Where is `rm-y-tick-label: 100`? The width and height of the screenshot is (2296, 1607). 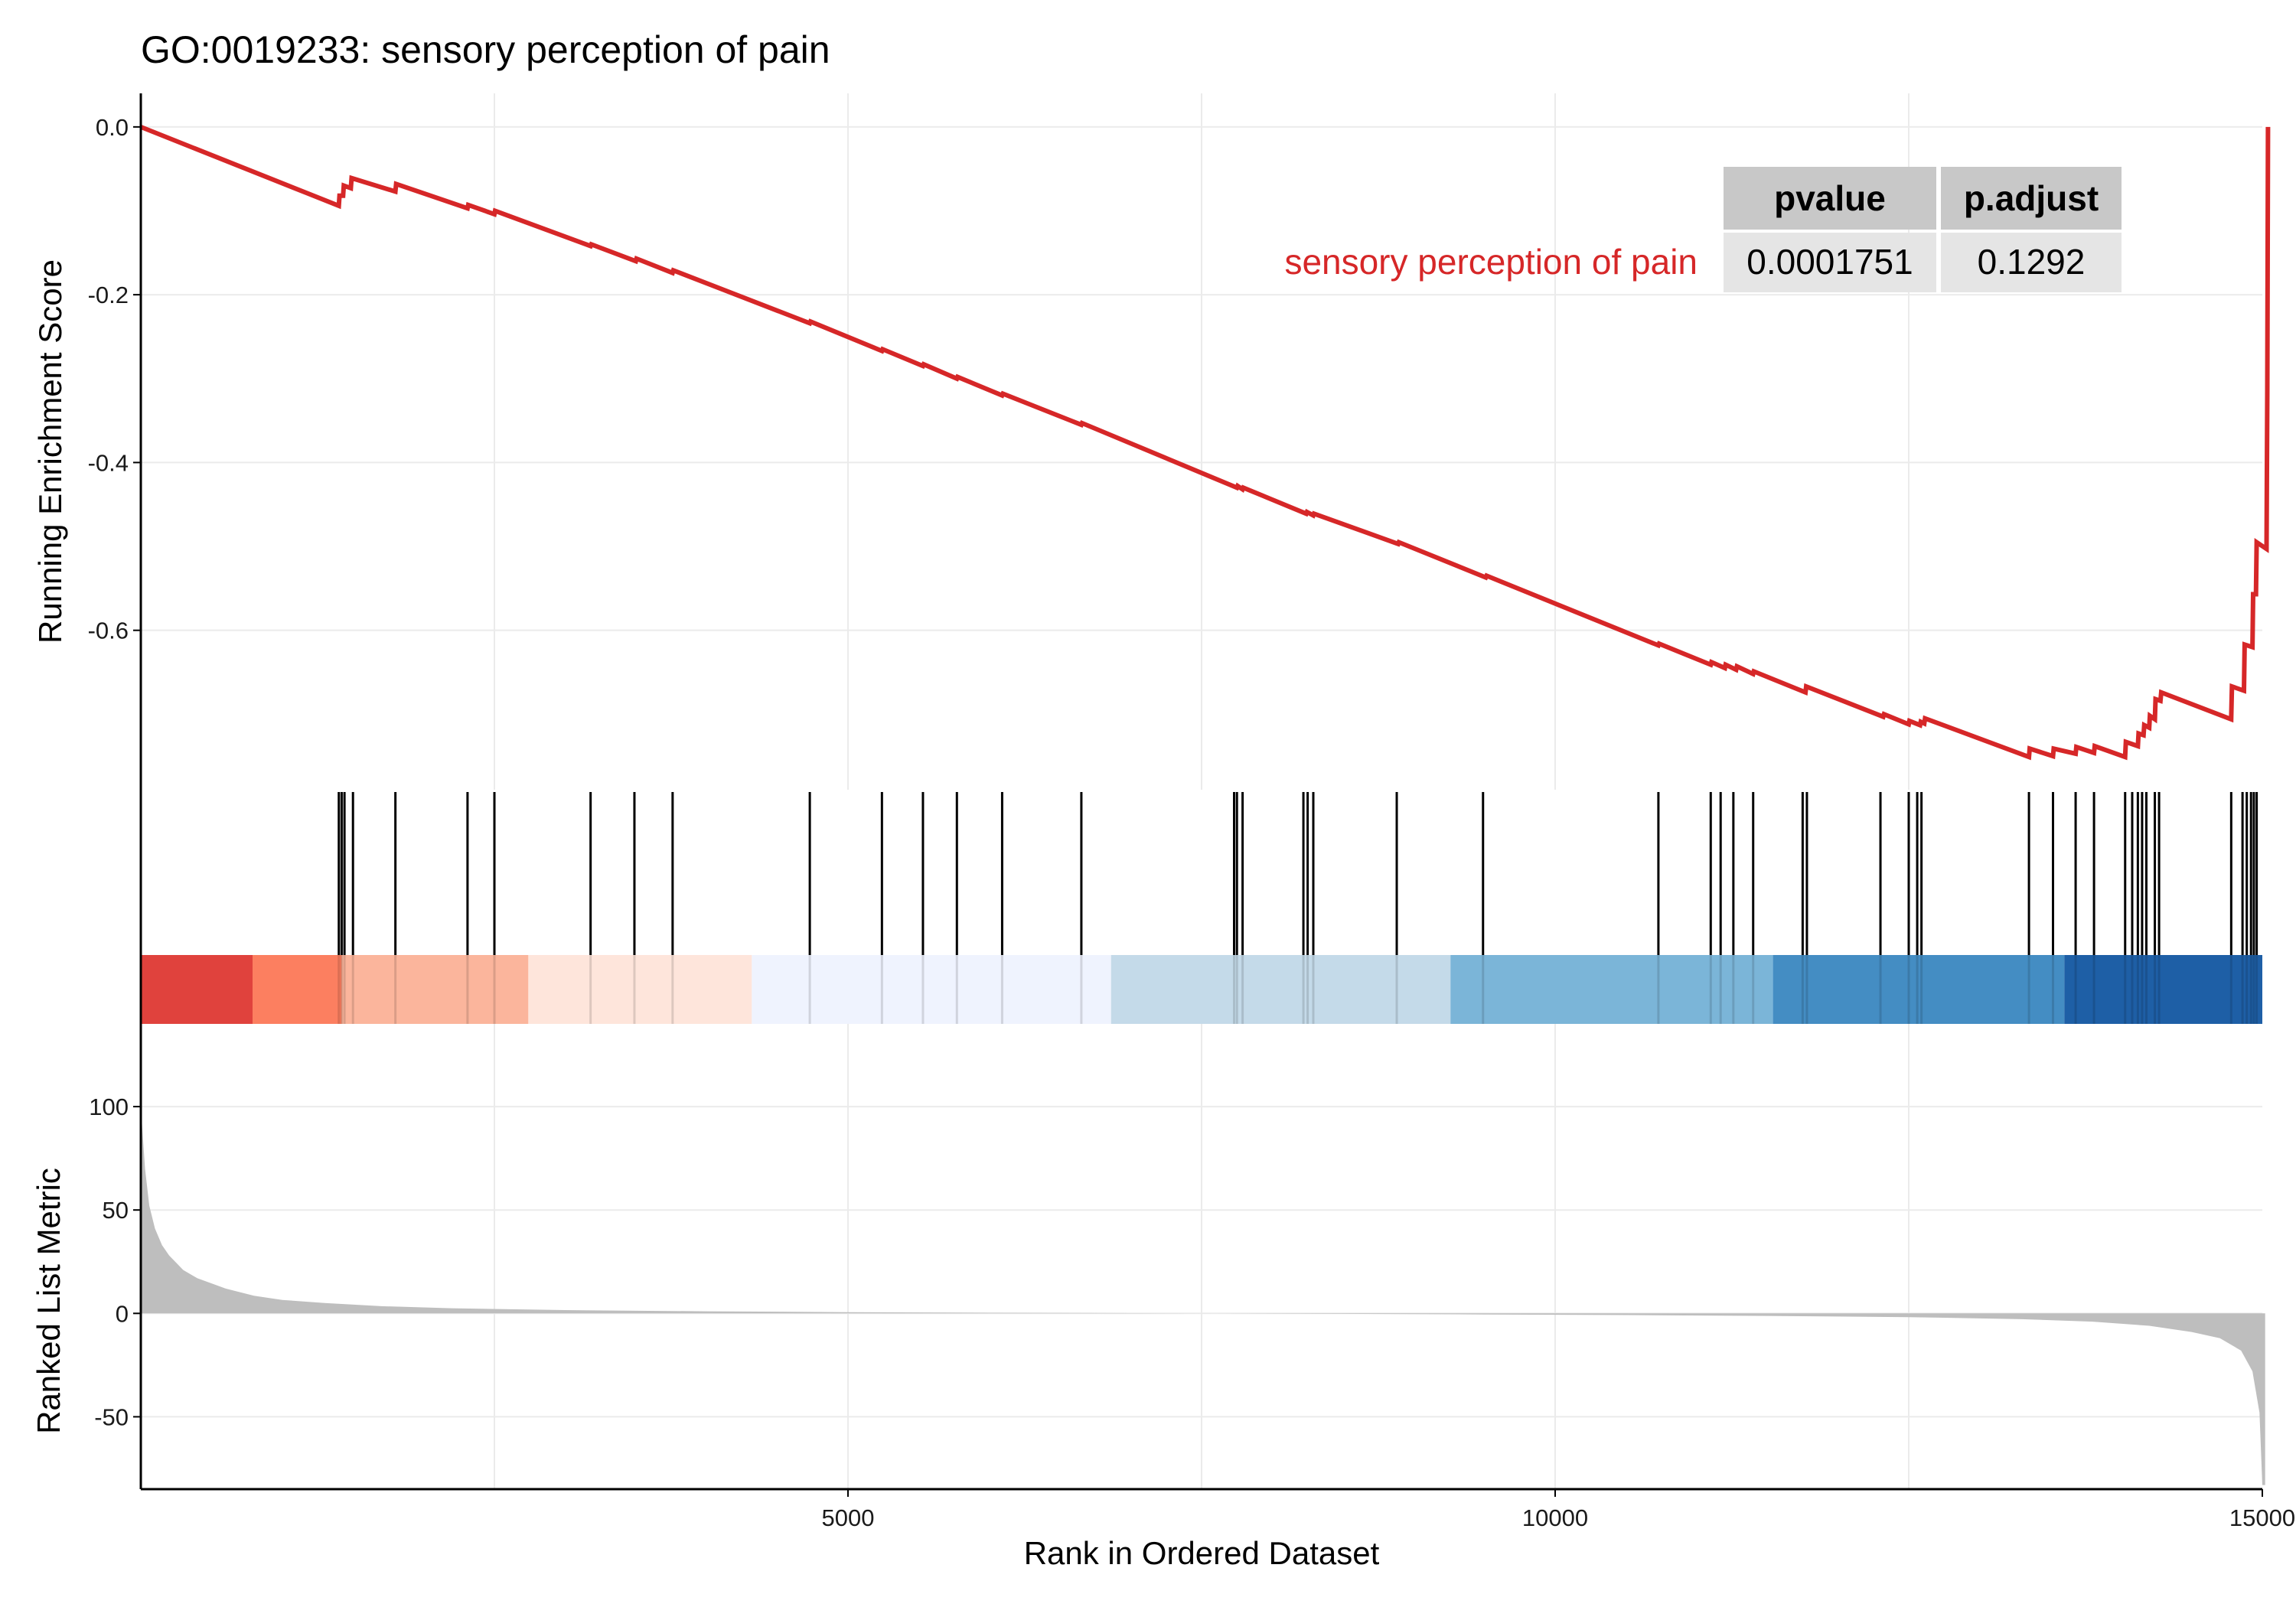 rm-y-tick-label: 100 is located at coordinates (109, 1107).